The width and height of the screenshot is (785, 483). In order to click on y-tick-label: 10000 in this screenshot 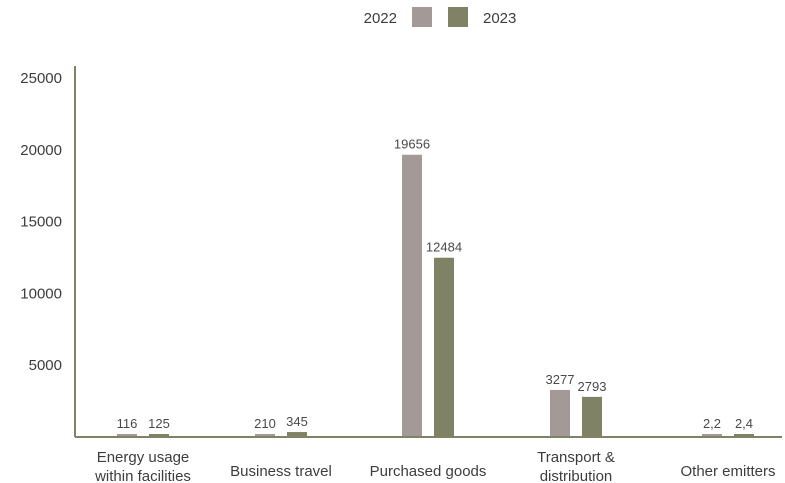, I will do `click(41, 293)`.